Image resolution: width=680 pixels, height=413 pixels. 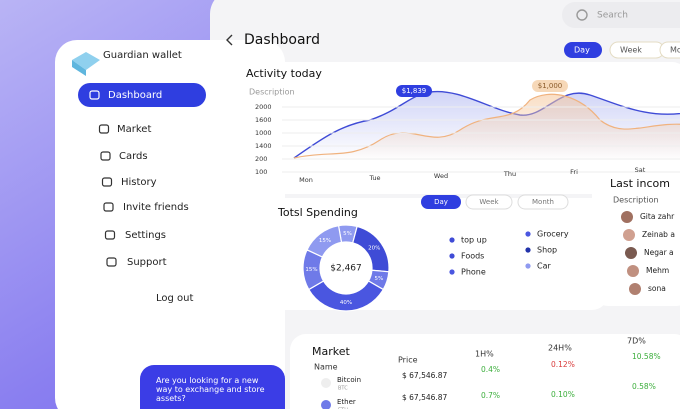 What do you see at coordinates (636, 239) in the screenshot?
I see `income-card` at bounding box center [636, 239].